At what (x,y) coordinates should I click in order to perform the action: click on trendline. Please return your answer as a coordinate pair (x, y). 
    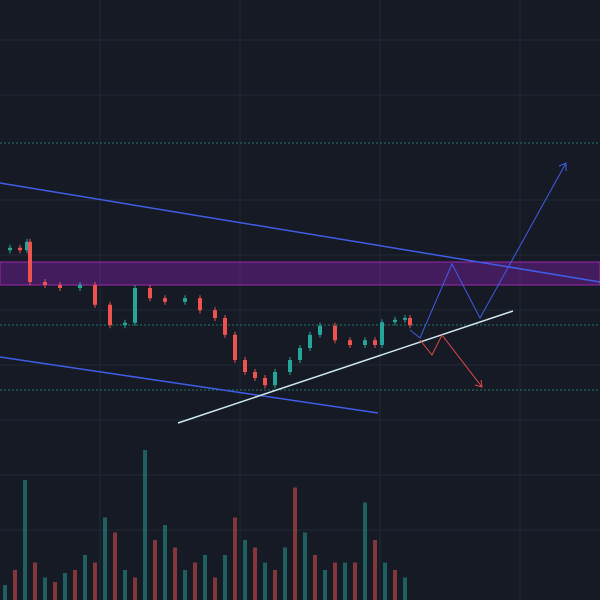
    Looking at the image, I should click on (345, 367).